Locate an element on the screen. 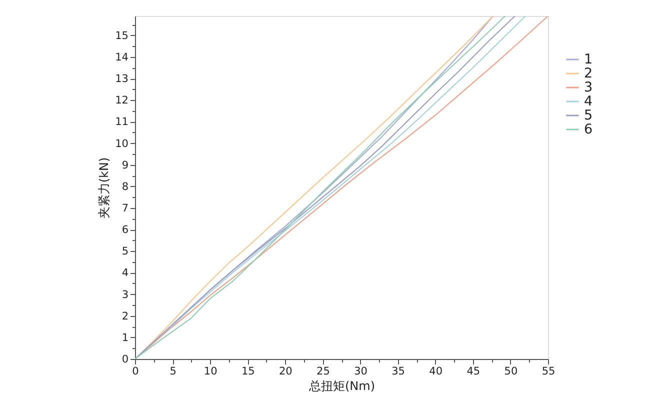 This screenshot has width=672, height=402. y-tick-label: 2 is located at coordinates (125, 316).